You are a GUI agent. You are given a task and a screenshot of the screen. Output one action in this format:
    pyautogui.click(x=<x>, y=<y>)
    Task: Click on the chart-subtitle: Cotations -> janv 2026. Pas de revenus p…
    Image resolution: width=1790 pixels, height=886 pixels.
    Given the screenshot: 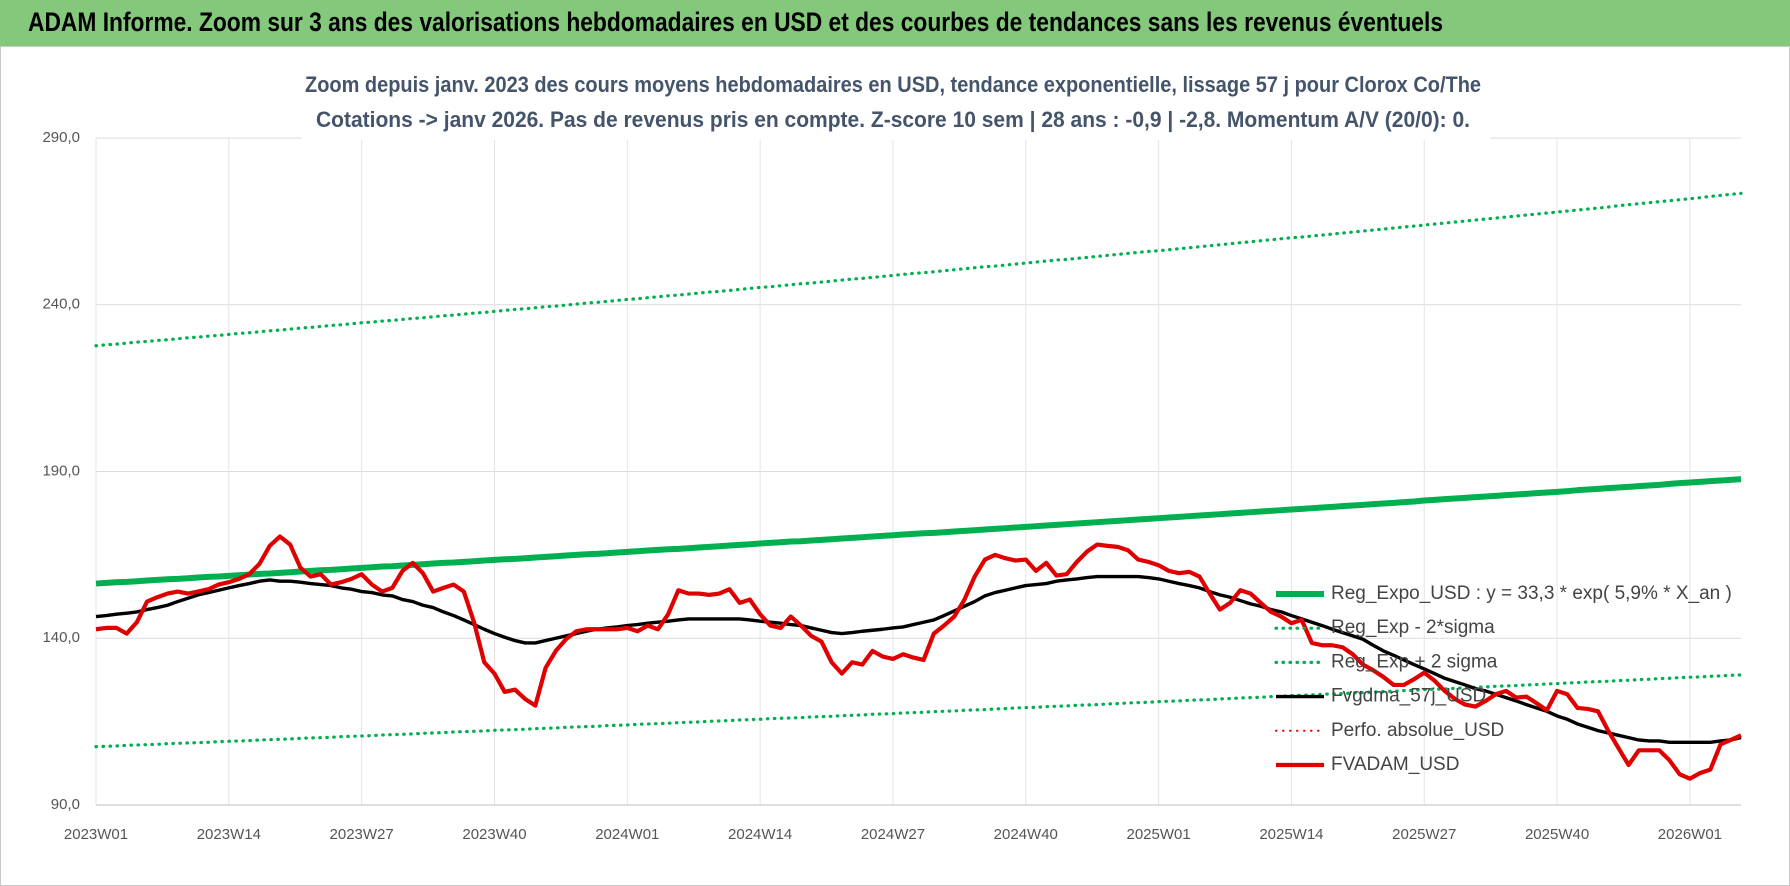 What is the action you would take?
    pyautogui.click(x=893, y=119)
    